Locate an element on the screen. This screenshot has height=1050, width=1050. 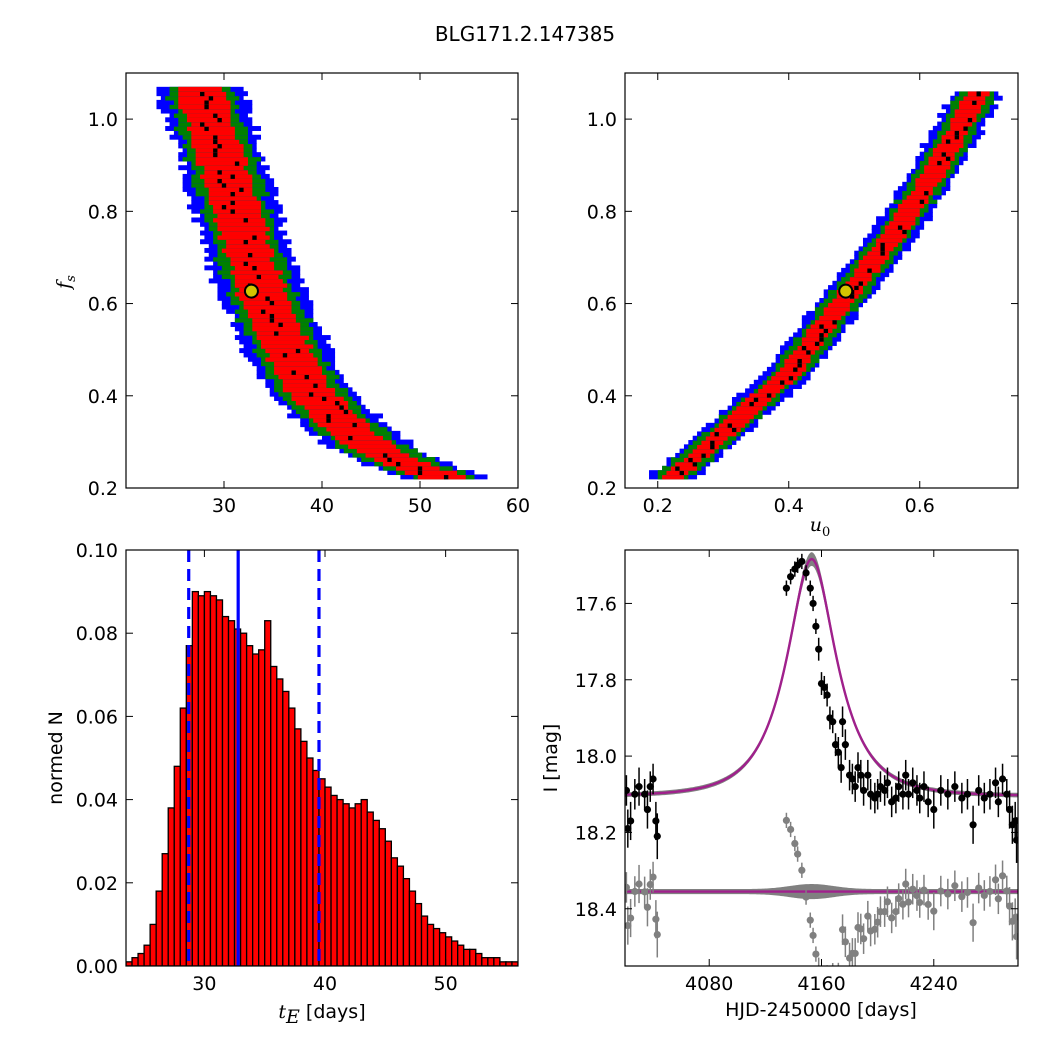
y-tick-label: 1.0 is located at coordinates (103, 120).